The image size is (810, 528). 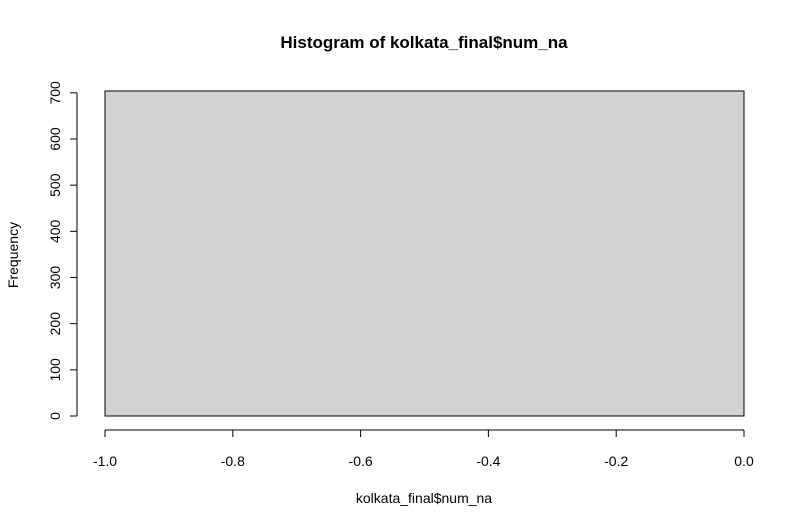 What do you see at coordinates (361, 461) in the screenshot?
I see `x-tick-label: -0.6` at bounding box center [361, 461].